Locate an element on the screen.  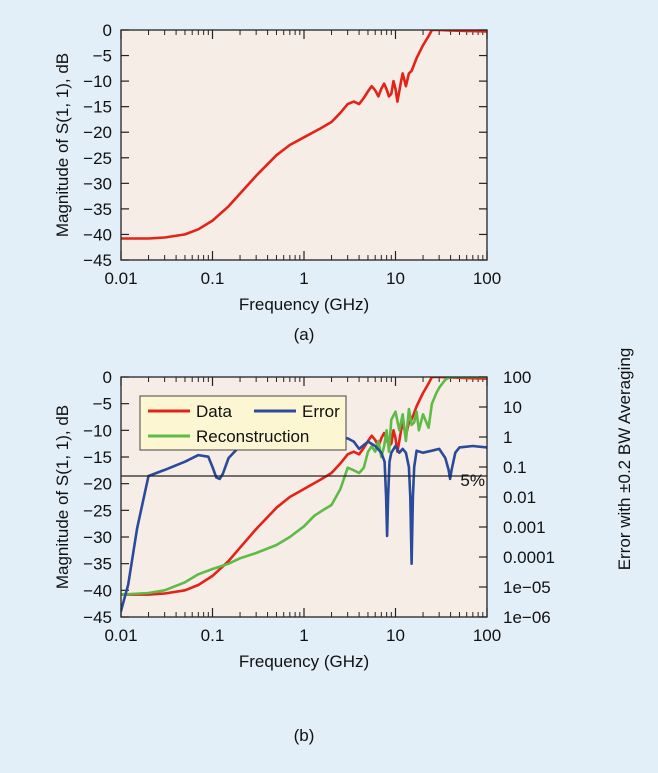
y2-tick-label: 10 is located at coordinates (512, 407).